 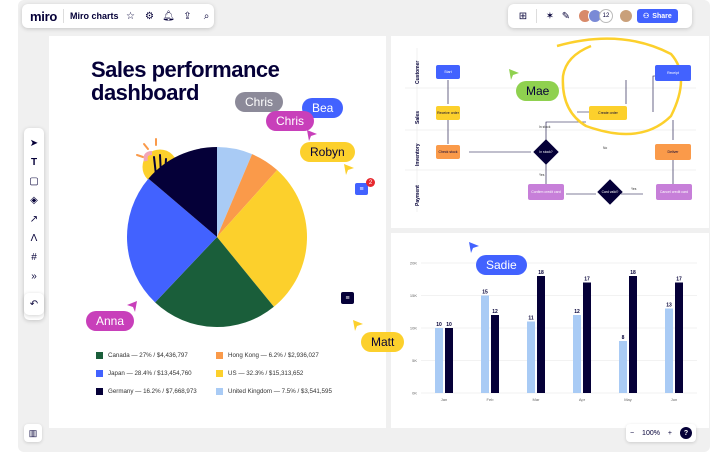 I want to click on y-tick-label: 15K, so click(x=413, y=295).